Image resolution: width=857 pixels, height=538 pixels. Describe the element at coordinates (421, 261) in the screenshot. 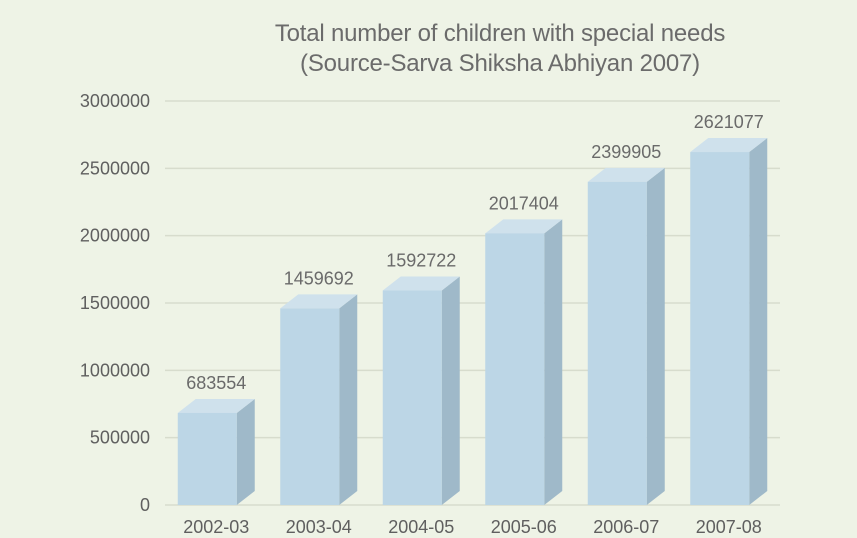

I see `data-label: 1592722` at that location.